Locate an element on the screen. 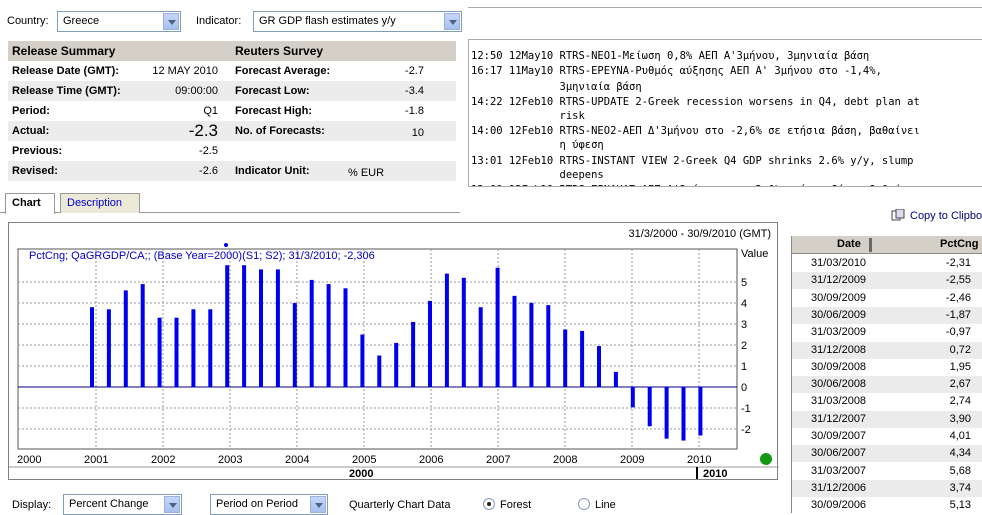 The height and width of the screenshot is (515, 982). table-row: 31/12/2008 0,72 is located at coordinates (887, 350).